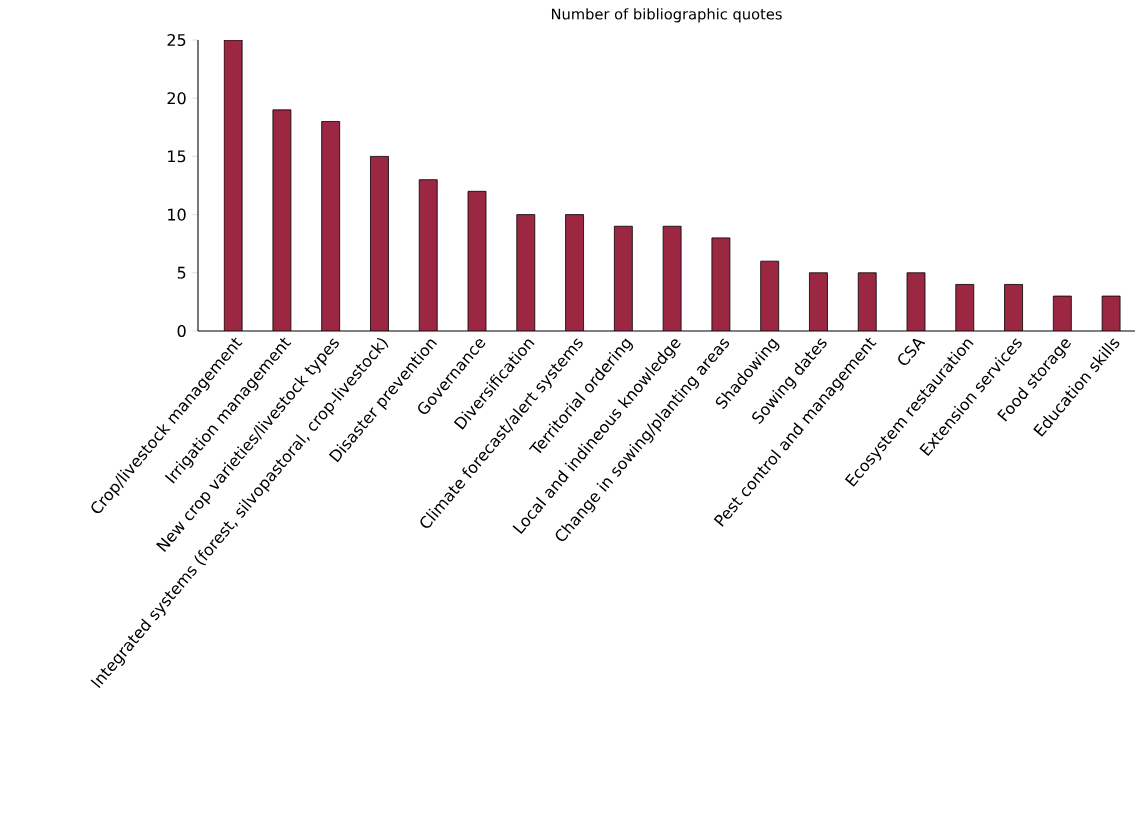  Describe the element at coordinates (176, 98) in the screenshot. I see `y-tick-label: 20` at that location.